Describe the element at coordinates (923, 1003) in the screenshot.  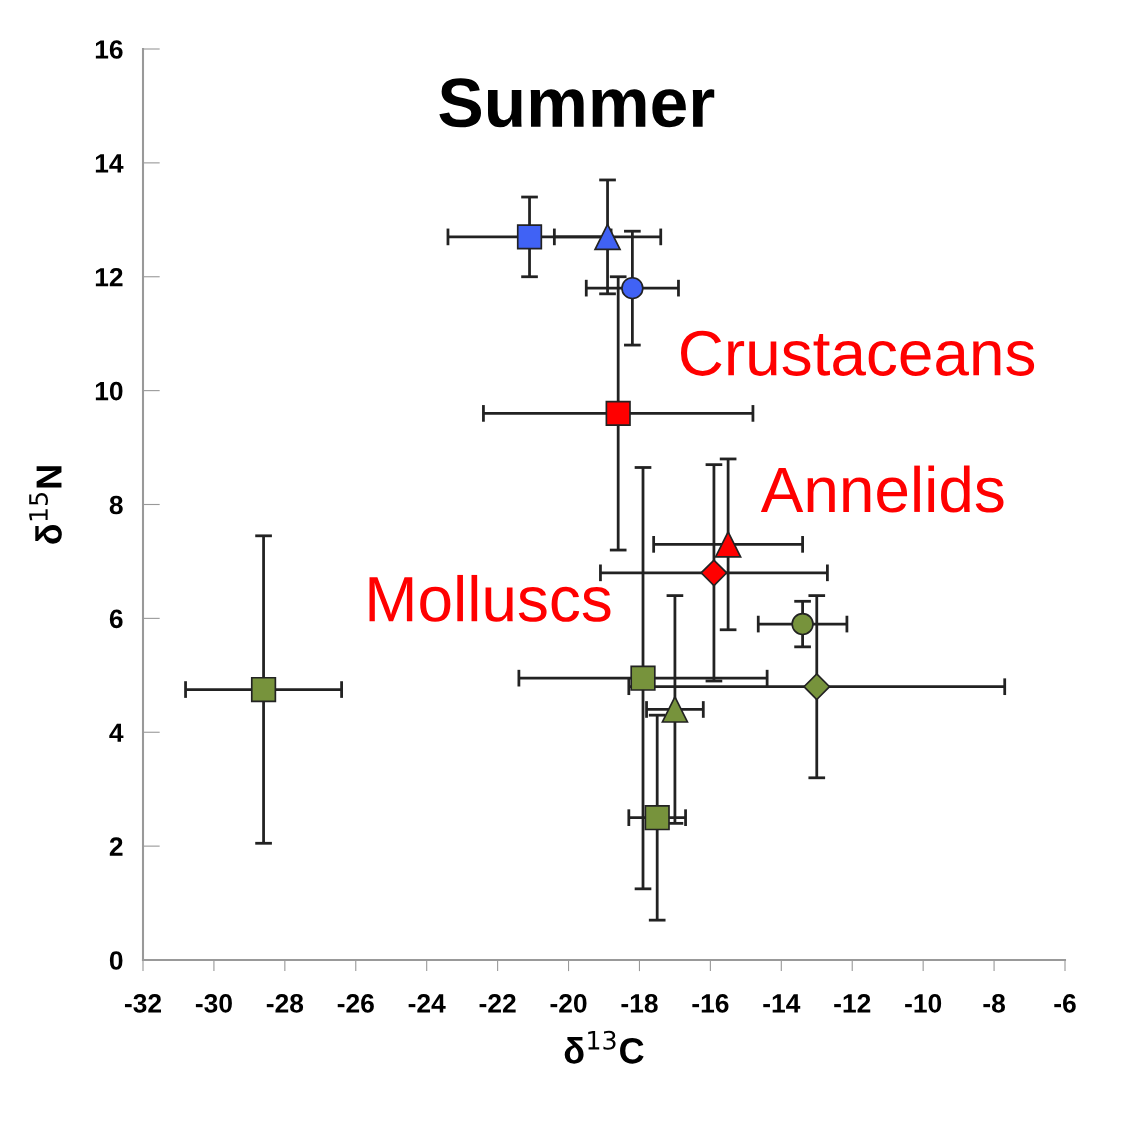
I see `x-tick-label: -10` at that location.